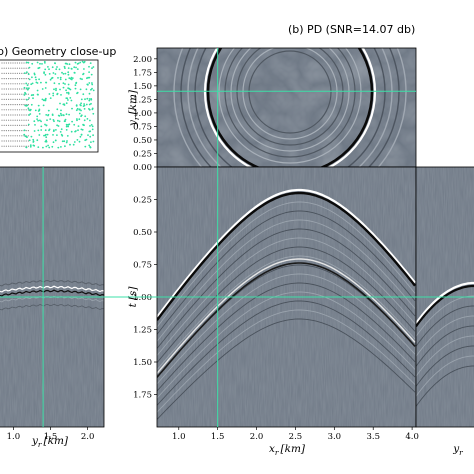 This screenshot has width=474, height=474. Describe the element at coordinates (52, 307) in the screenshot. I see `left-gather-panel: 1.0 1.5 2.0 yr [km]` at that location.